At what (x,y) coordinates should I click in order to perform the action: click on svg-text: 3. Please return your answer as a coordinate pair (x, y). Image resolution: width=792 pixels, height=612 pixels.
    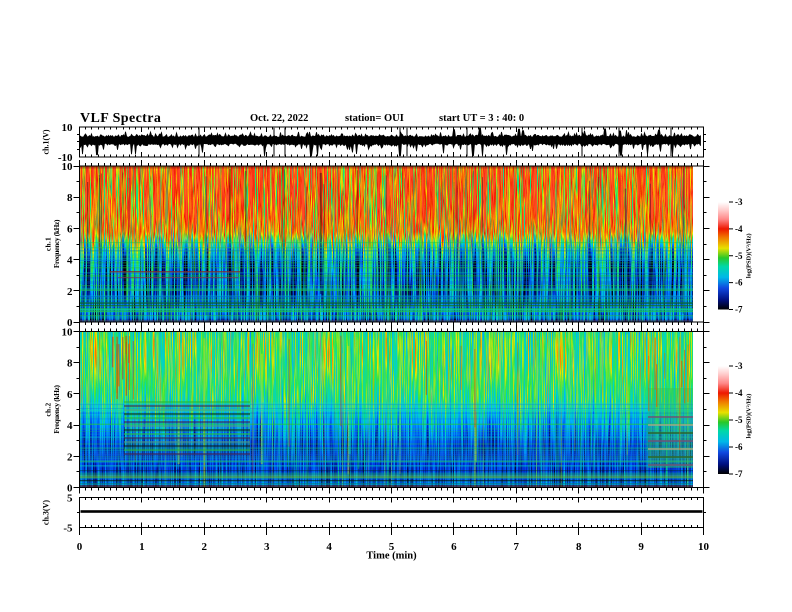
    Looking at the image, I should click on (267, 547).